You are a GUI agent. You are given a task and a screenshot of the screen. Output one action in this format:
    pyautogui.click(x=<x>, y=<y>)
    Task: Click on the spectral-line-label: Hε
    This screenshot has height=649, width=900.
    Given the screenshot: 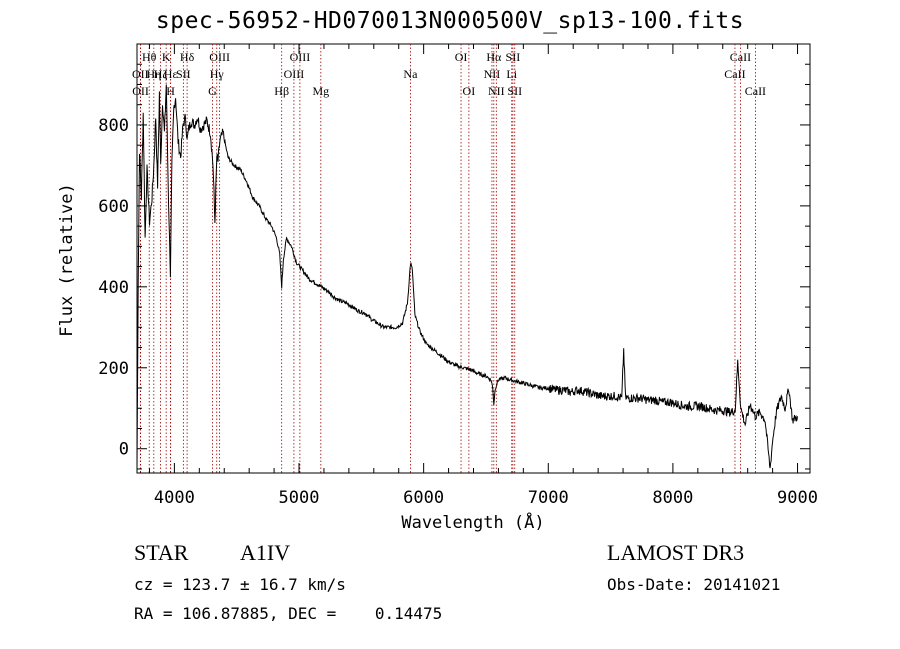 What is the action you would take?
    pyautogui.click(x=171, y=74)
    